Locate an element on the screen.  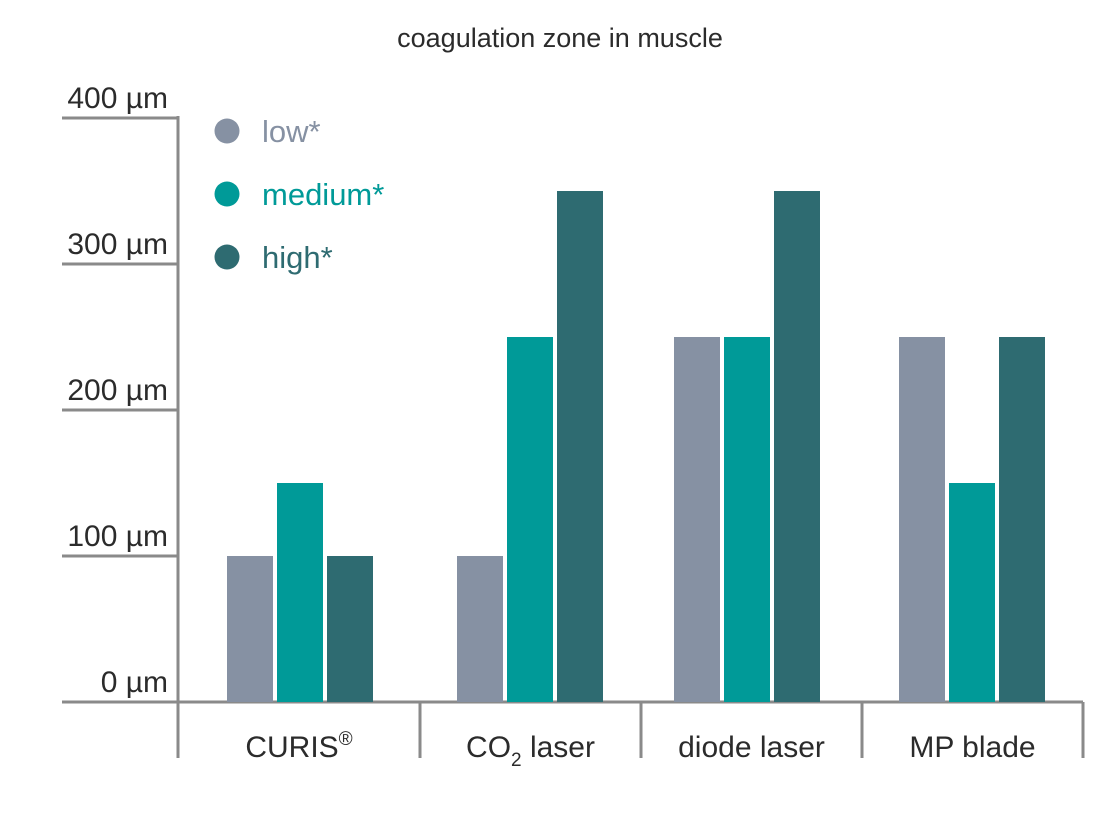
y-tick-label: 100 µm is located at coordinates (117, 536).